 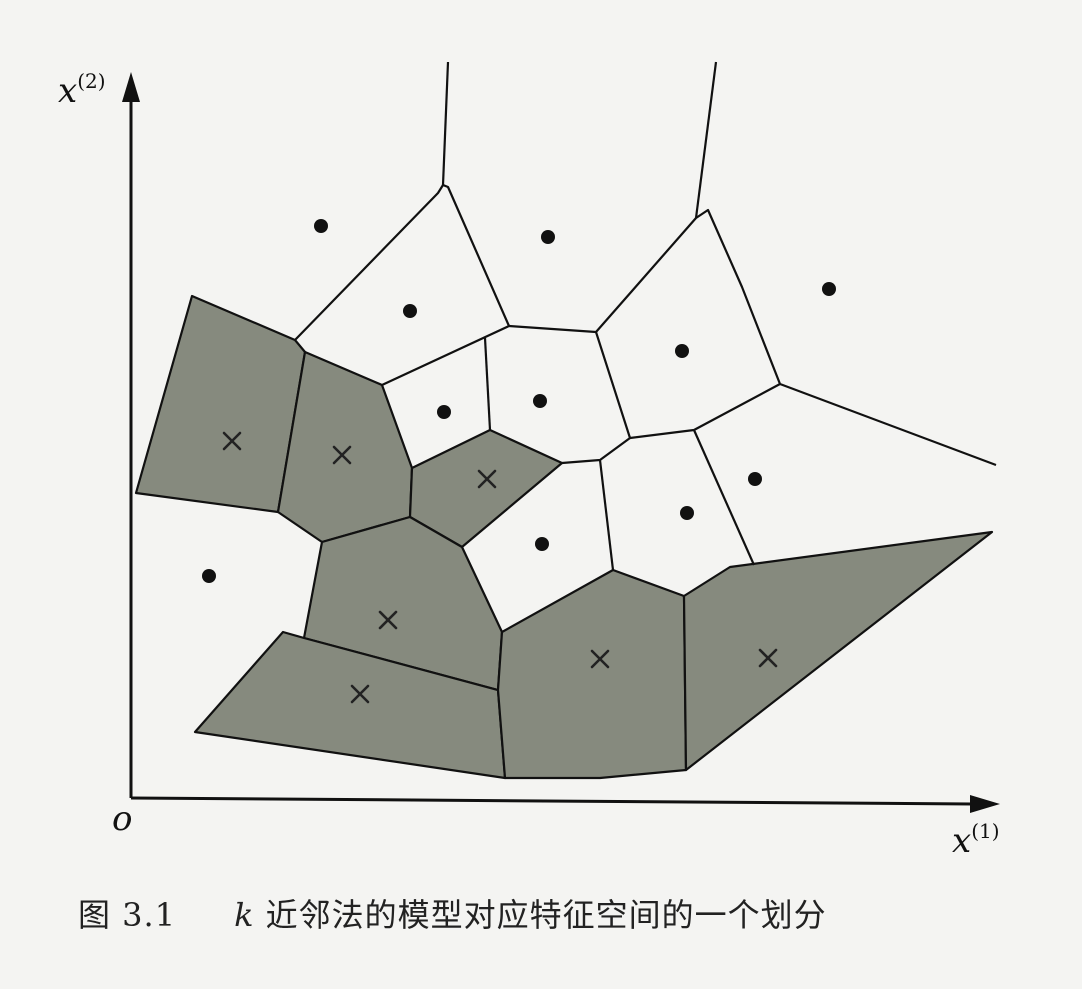 I want to click on y-axis-arrow, so click(x=131, y=87).